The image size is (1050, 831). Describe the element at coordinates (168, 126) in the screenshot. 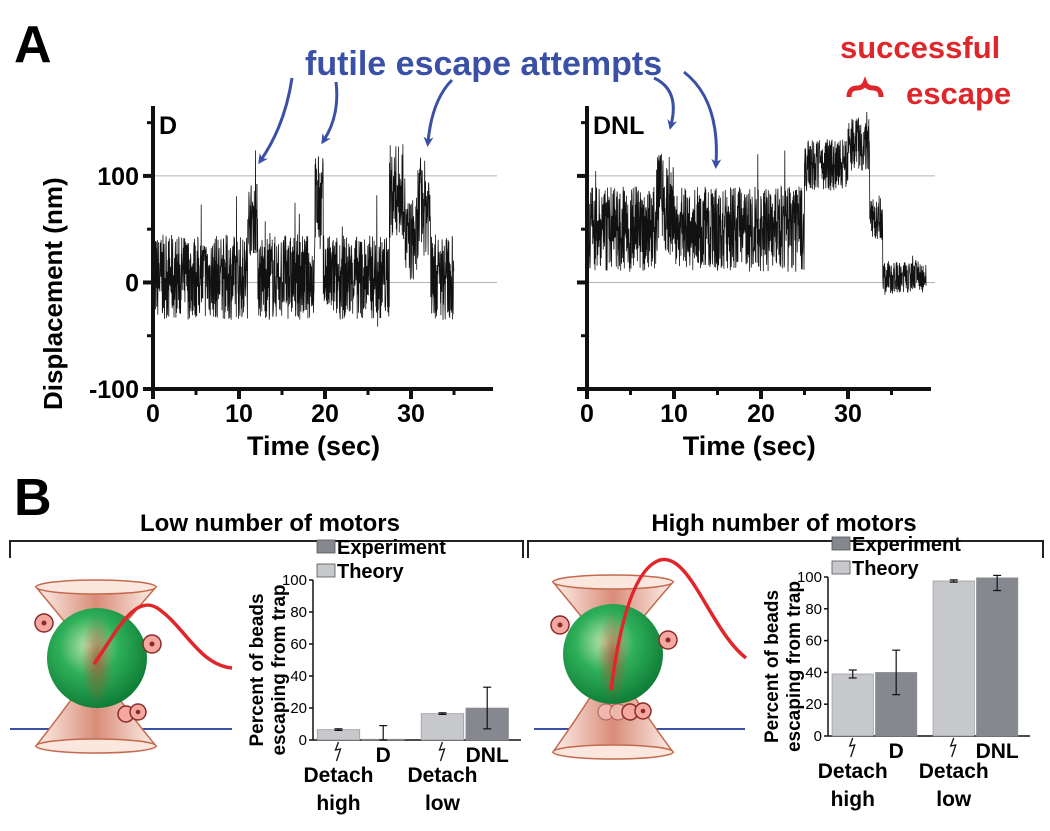

I see `trace-panel-title: D` at that location.